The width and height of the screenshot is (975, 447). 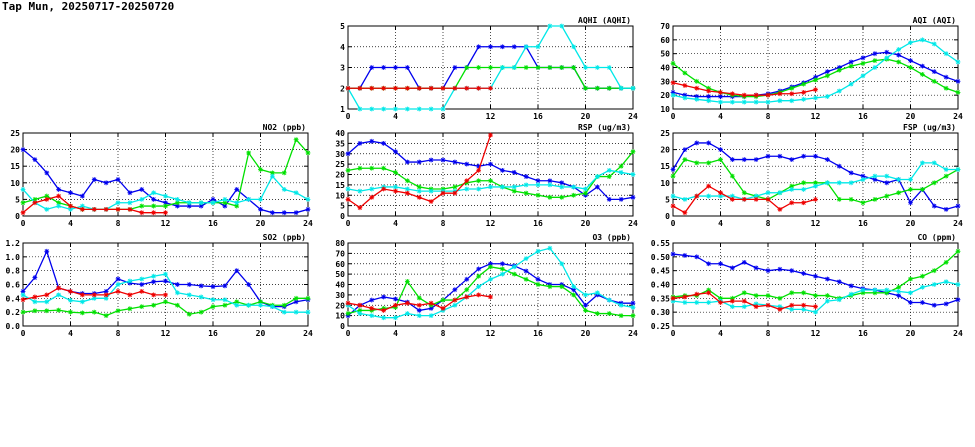 What do you see at coordinates (660, 312) in the screenshot?
I see `y-tick-label: 0.30` at bounding box center [660, 312].